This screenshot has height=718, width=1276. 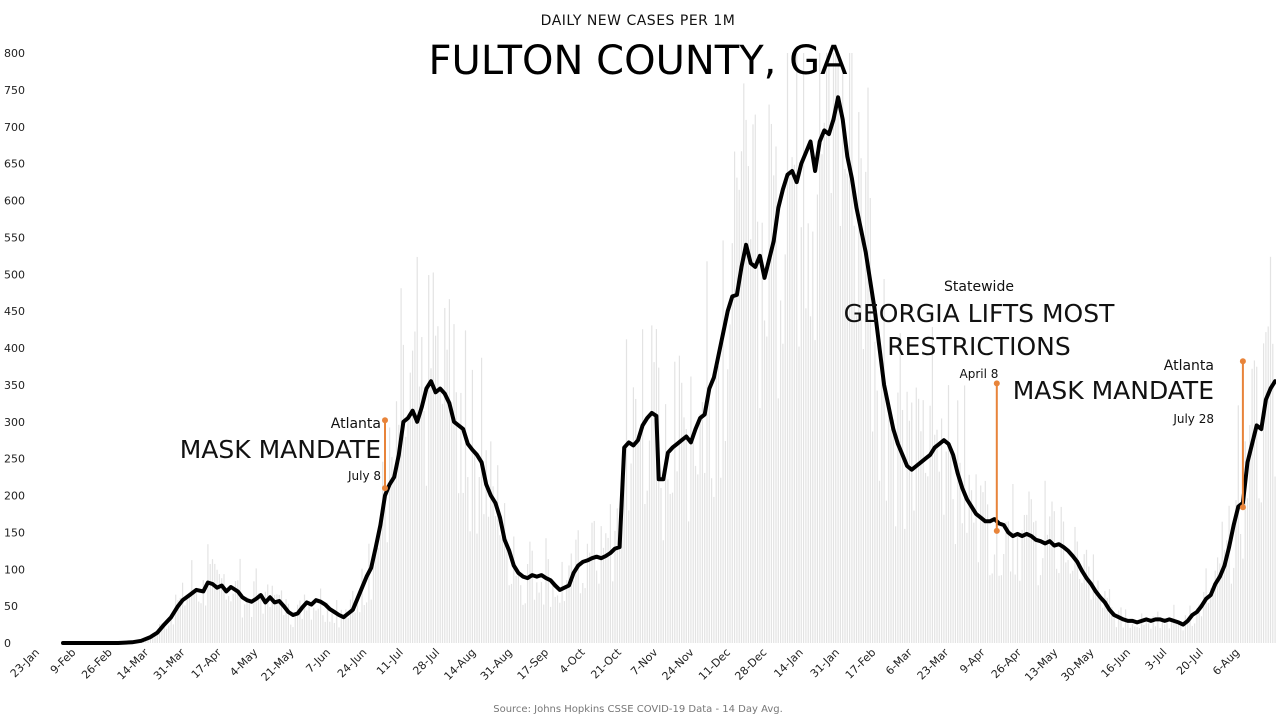 I want to click on y-tick-label: 450, so click(x=14, y=311).